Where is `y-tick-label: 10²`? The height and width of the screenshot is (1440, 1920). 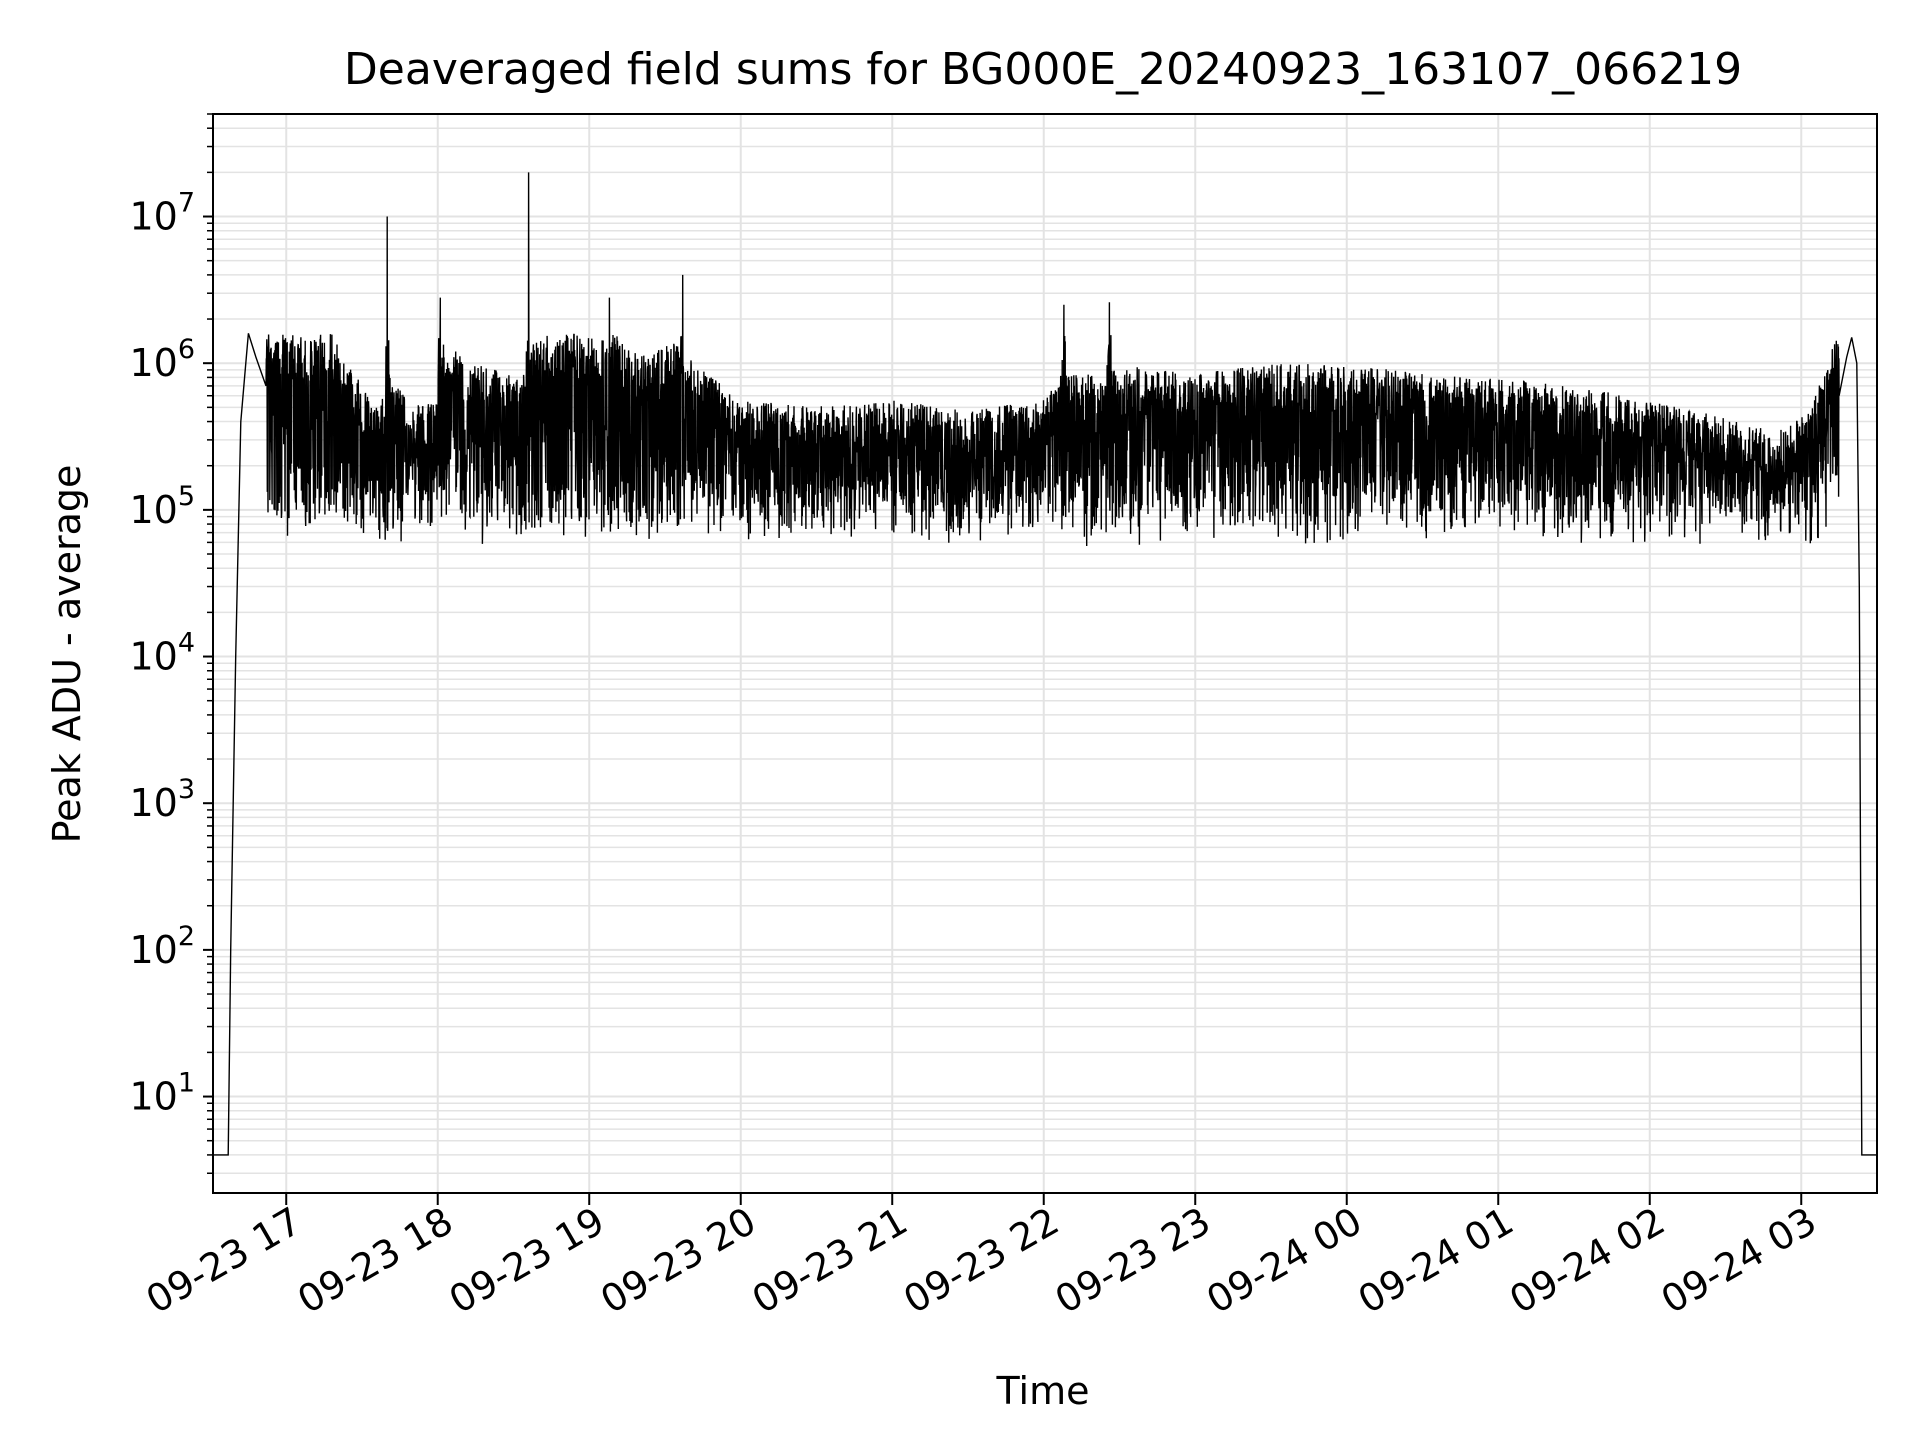
y-tick-label: 10² is located at coordinates (162, 946).